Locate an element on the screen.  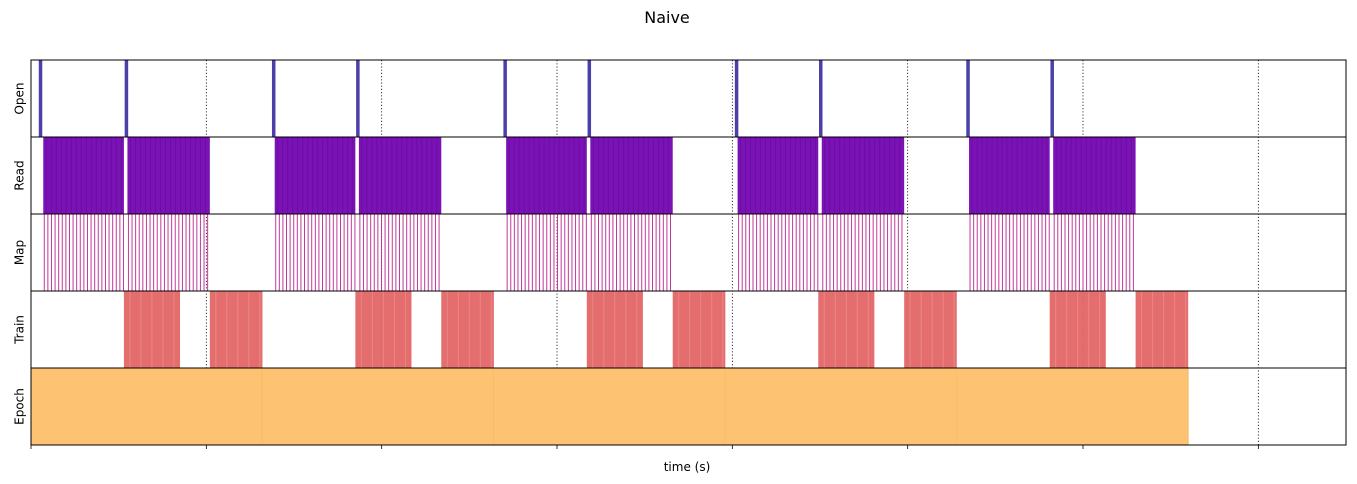
row-map is located at coordinates (588, 252).